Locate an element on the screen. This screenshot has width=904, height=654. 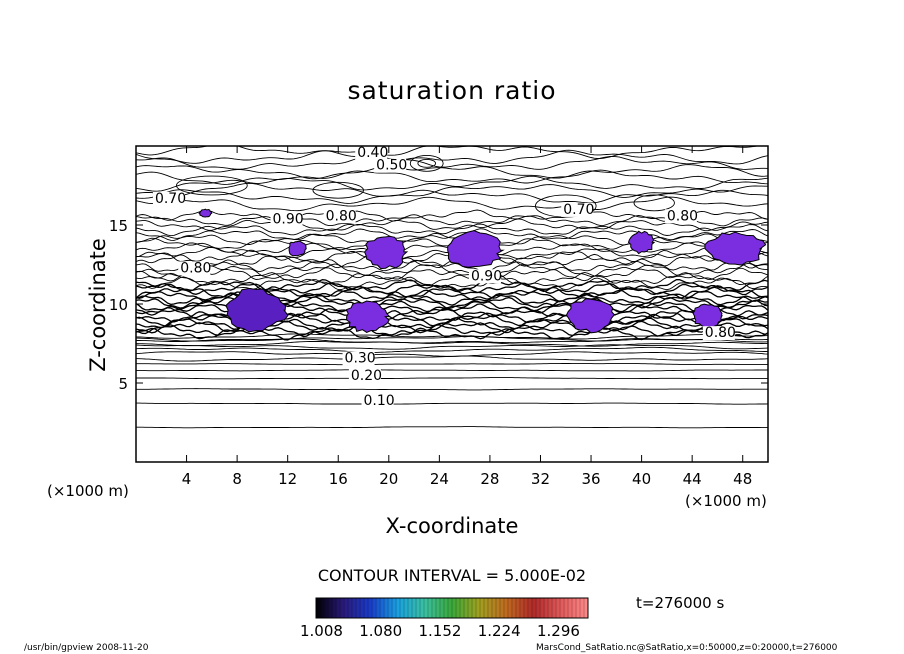
y-tick-label: 10 is located at coordinates (118, 305).